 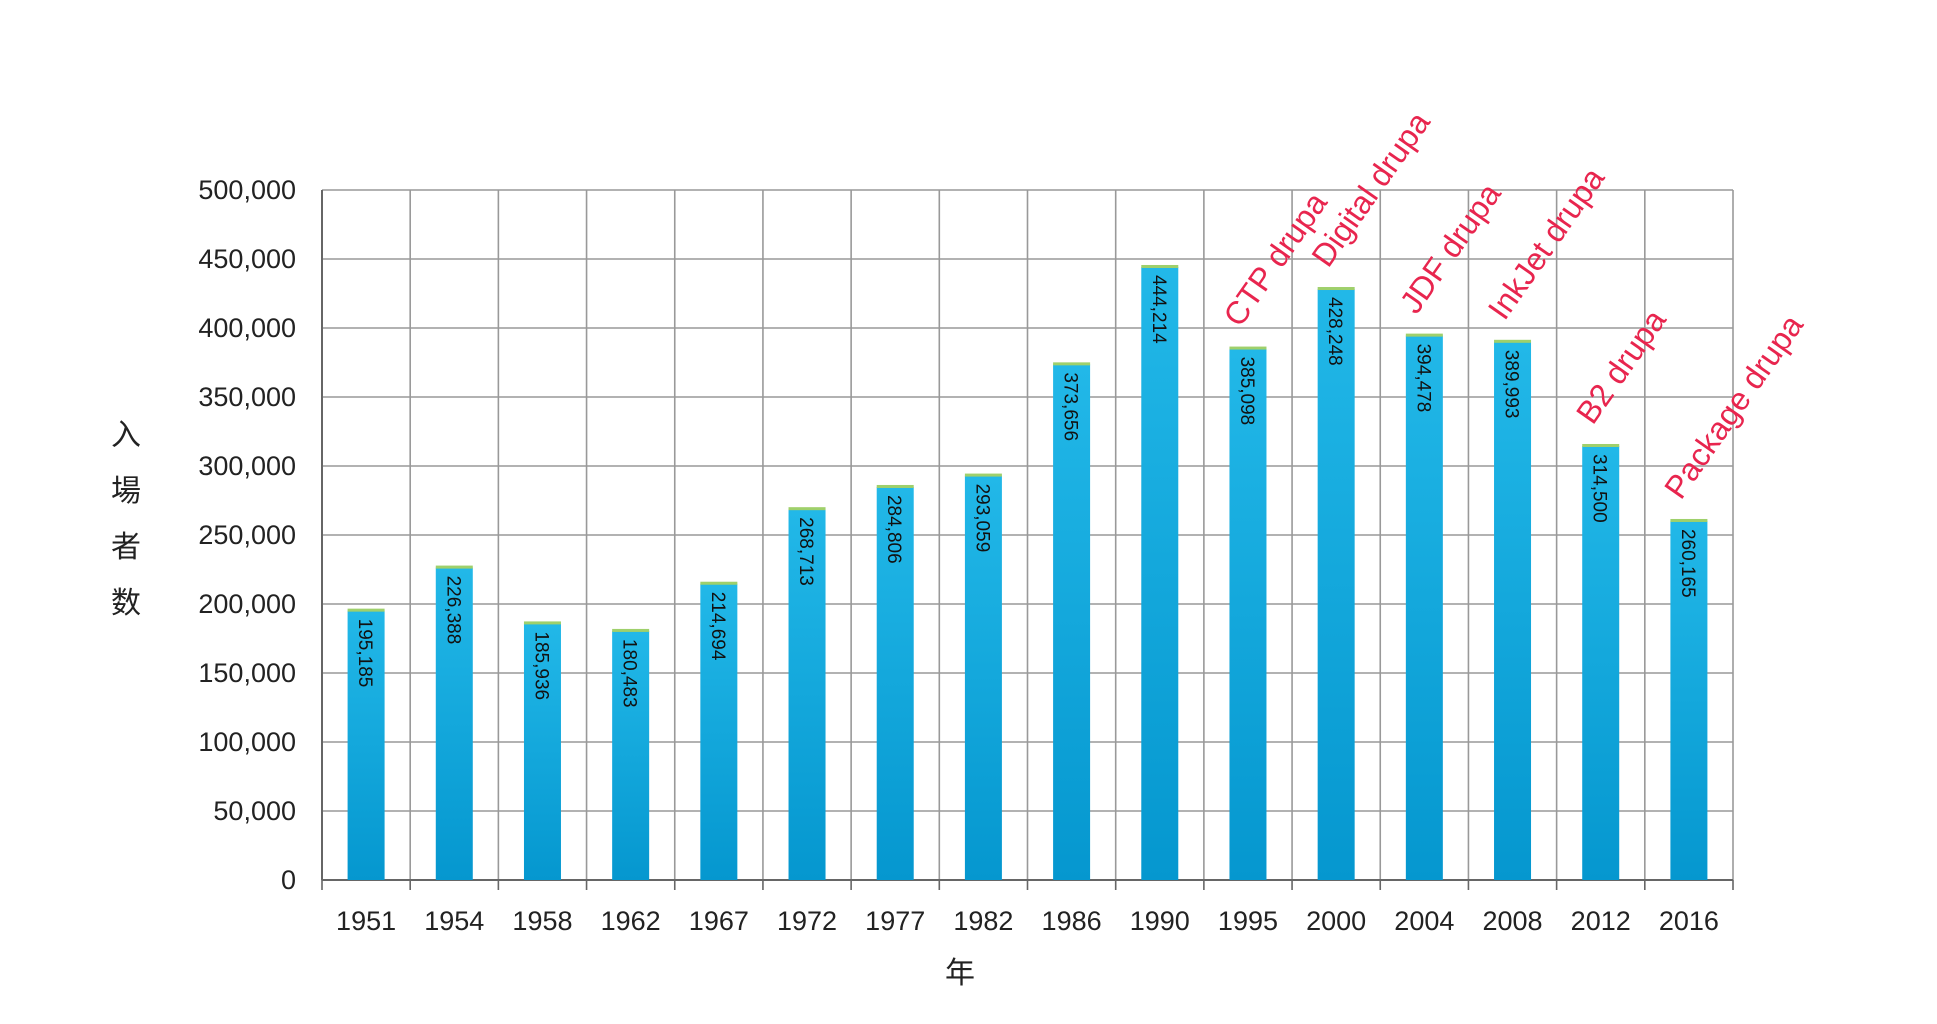 What do you see at coordinates (247, 604) in the screenshot?
I see `y-tick-label: 200,000` at bounding box center [247, 604].